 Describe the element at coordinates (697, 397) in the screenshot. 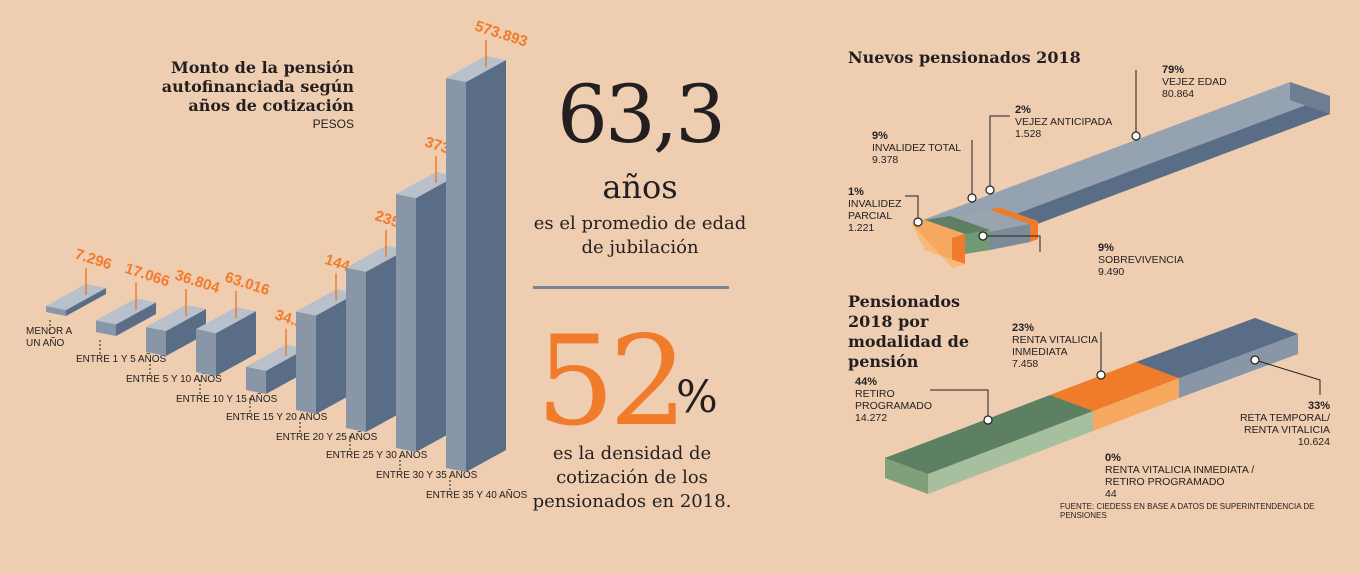

I see `density-percent-sign: %` at that location.